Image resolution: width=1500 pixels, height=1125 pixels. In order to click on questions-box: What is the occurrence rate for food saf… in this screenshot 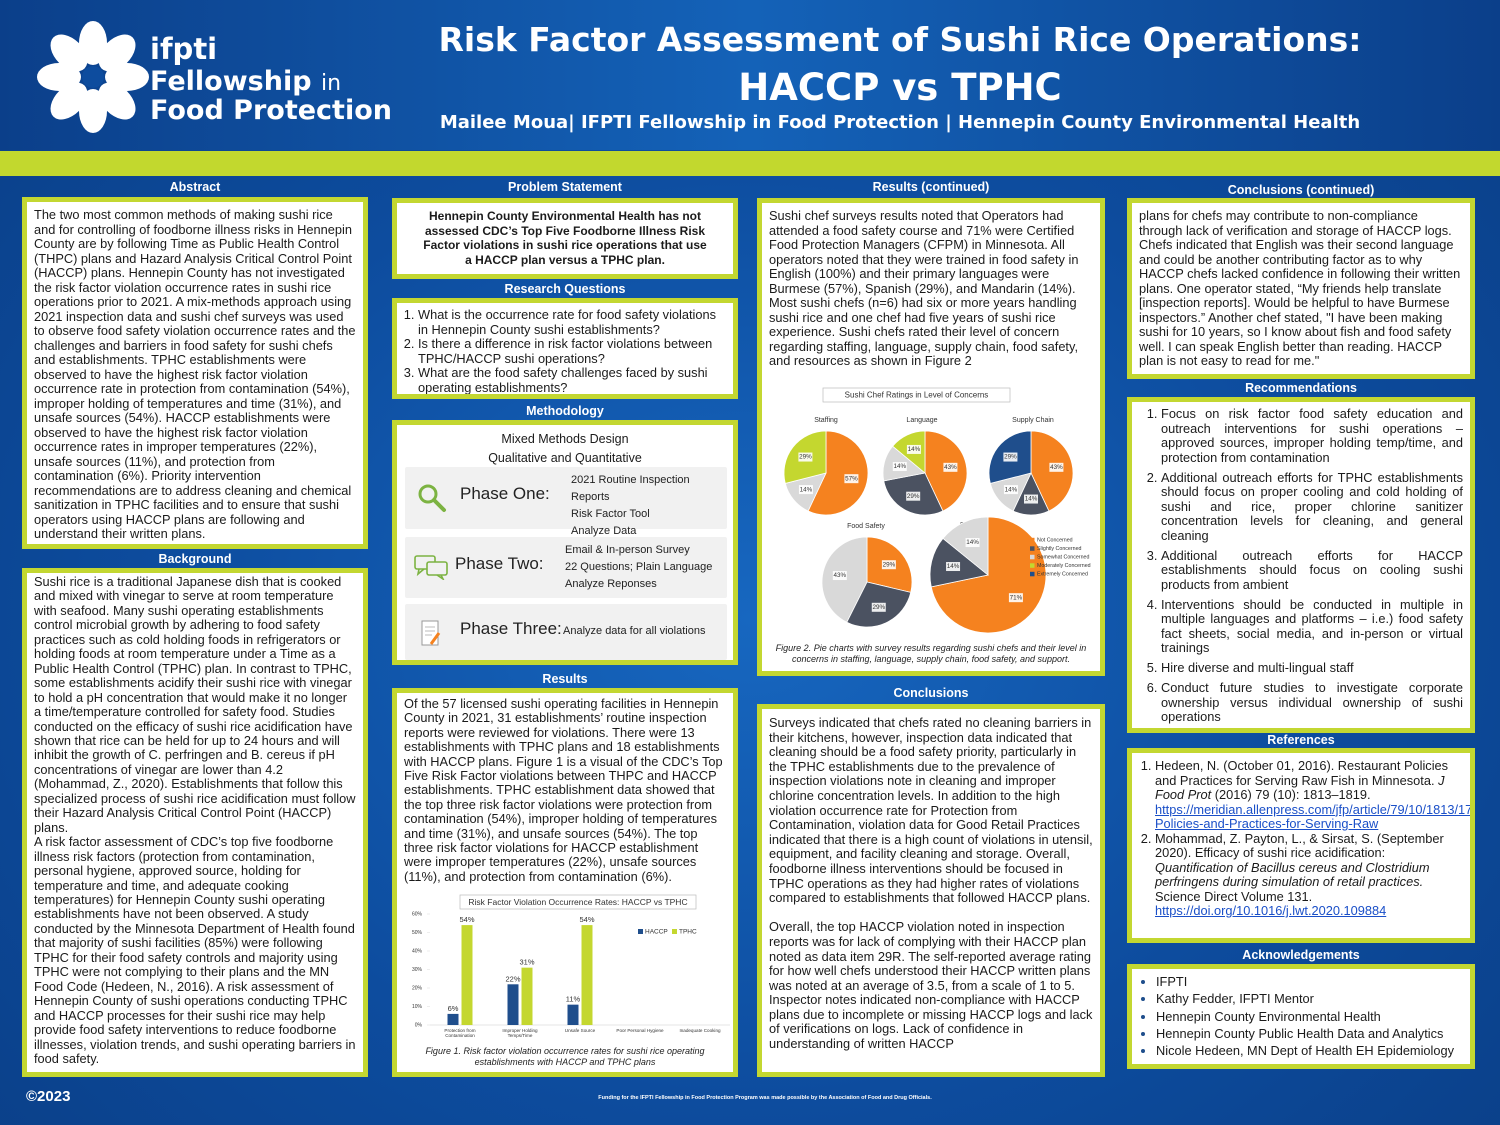, I will do `click(565, 348)`.